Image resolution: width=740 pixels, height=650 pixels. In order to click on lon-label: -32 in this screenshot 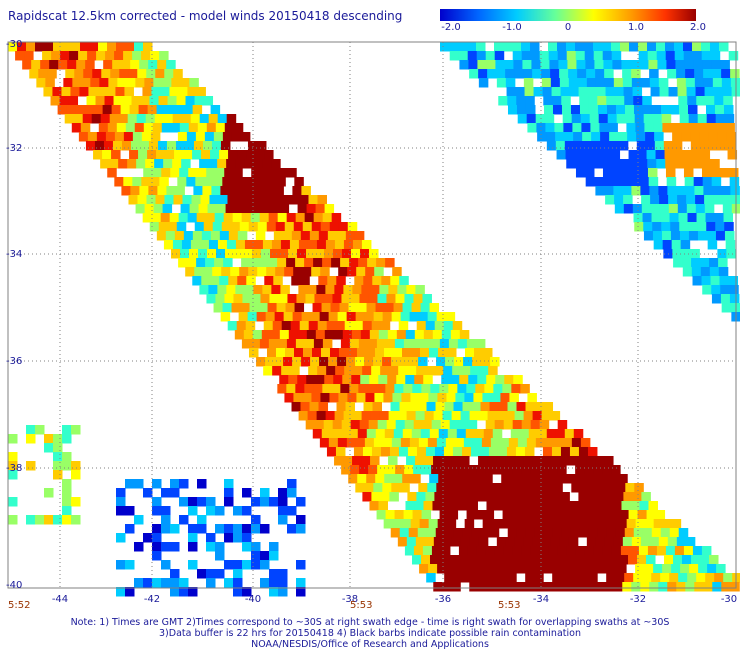, I will do `click(638, 599)`.